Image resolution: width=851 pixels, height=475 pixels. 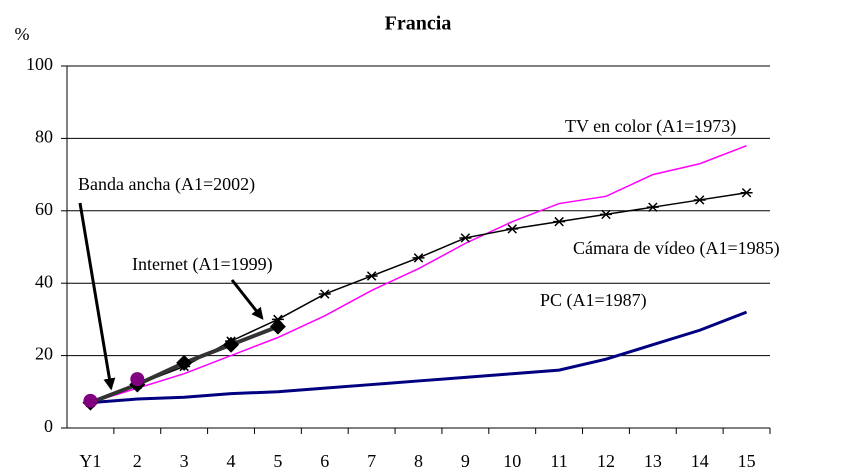 I want to click on x-tick-label: 15, so click(x=747, y=461).